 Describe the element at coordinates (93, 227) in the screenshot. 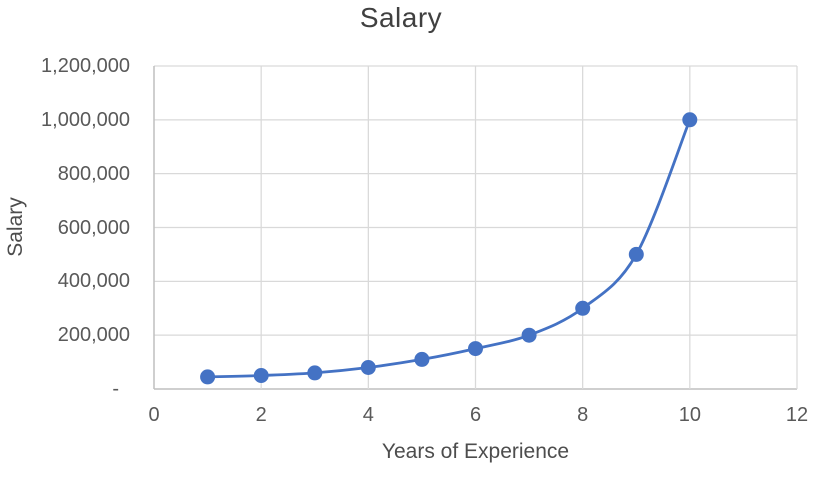

I see `y-tick-label: 600,000` at that location.